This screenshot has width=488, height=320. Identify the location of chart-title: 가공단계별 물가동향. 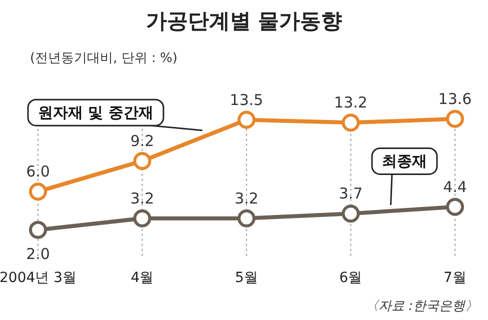
(244, 21).